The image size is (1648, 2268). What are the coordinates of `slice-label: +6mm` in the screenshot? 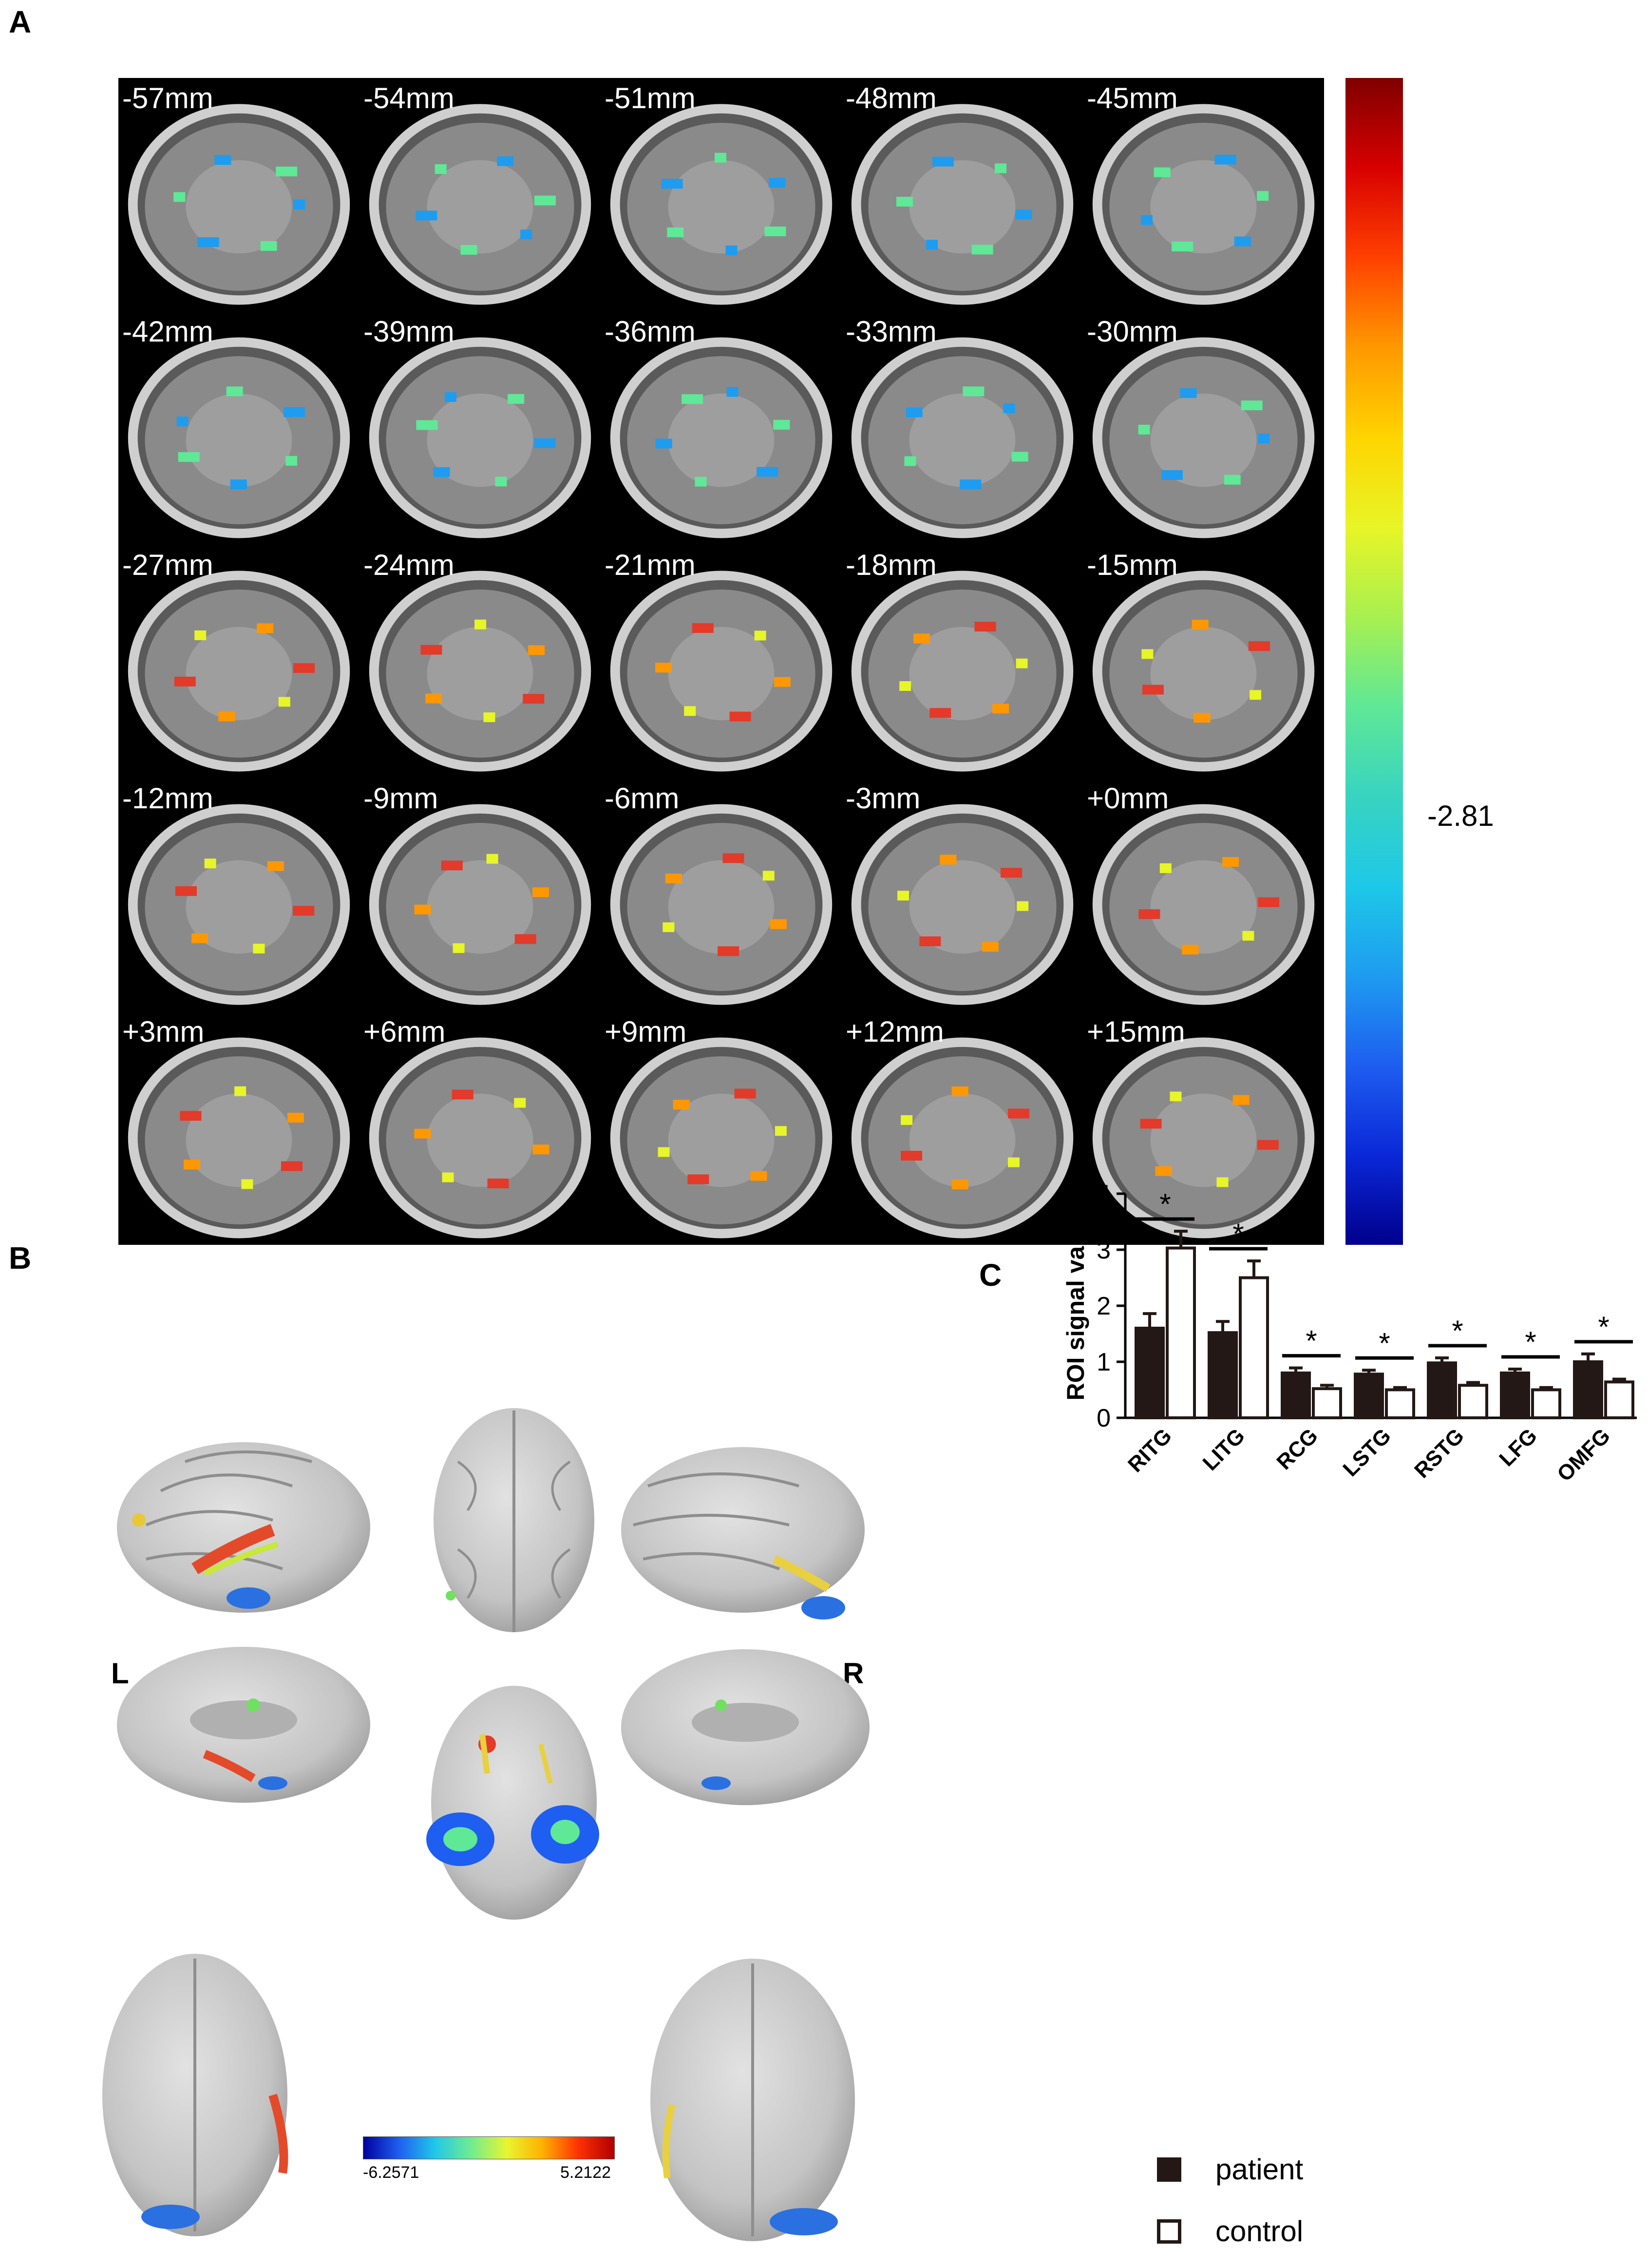 It's located at (404, 1031).